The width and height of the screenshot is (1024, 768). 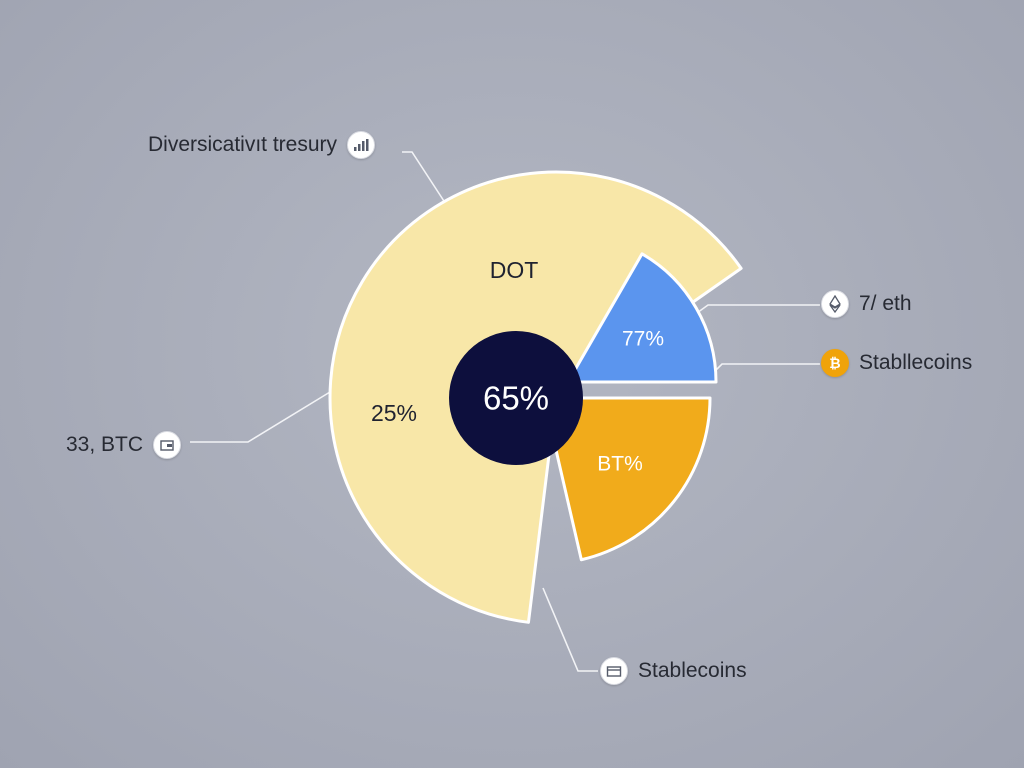 I want to click on slice-orange-value-label: BT%, so click(x=620, y=464).